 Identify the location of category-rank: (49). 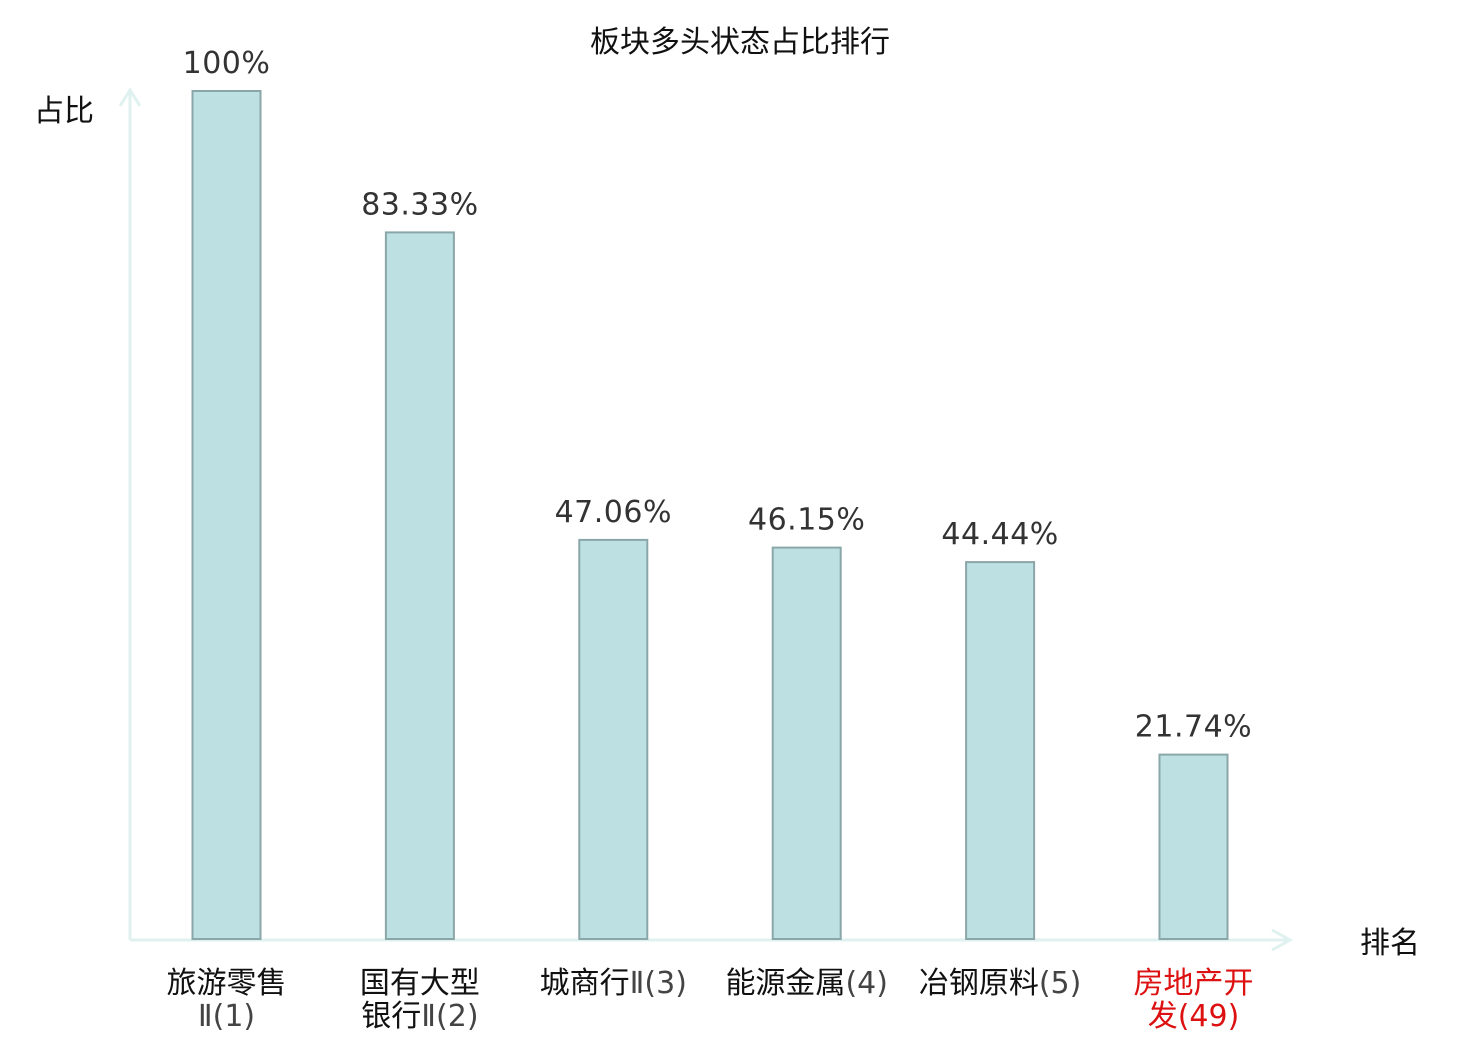
(1209, 1016).